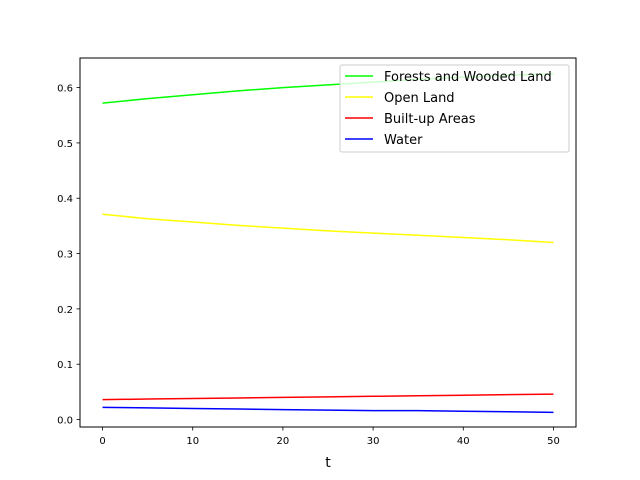 This screenshot has width=640, height=480. What do you see at coordinates (65, 255) in the screenshot?
I see `y-tick-label: 0.3` at bounding box center [65, 255].